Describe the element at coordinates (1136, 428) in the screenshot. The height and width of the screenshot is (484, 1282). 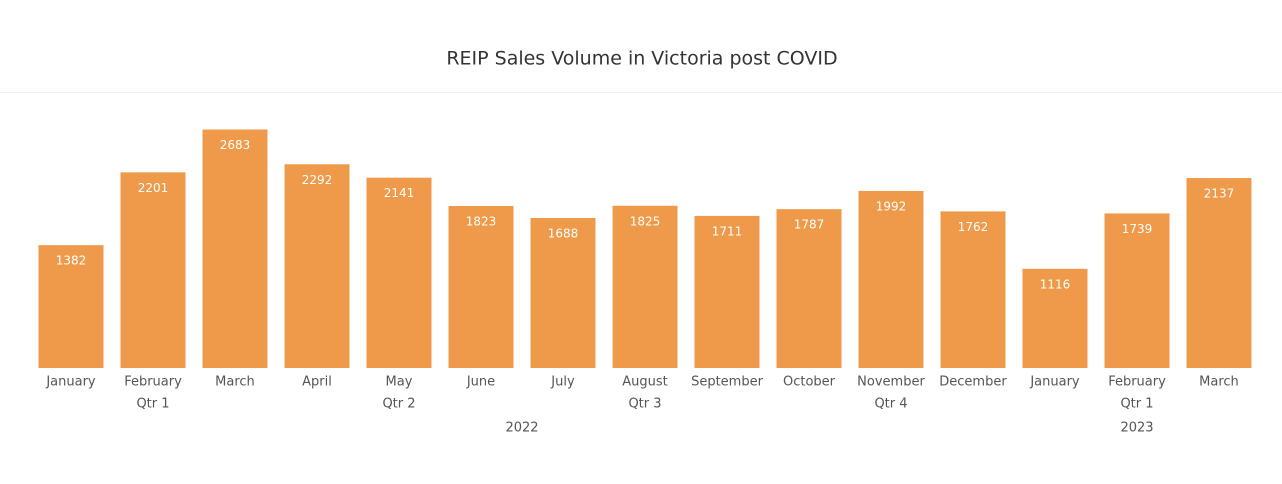
I see `year-label: 2023` at that location.